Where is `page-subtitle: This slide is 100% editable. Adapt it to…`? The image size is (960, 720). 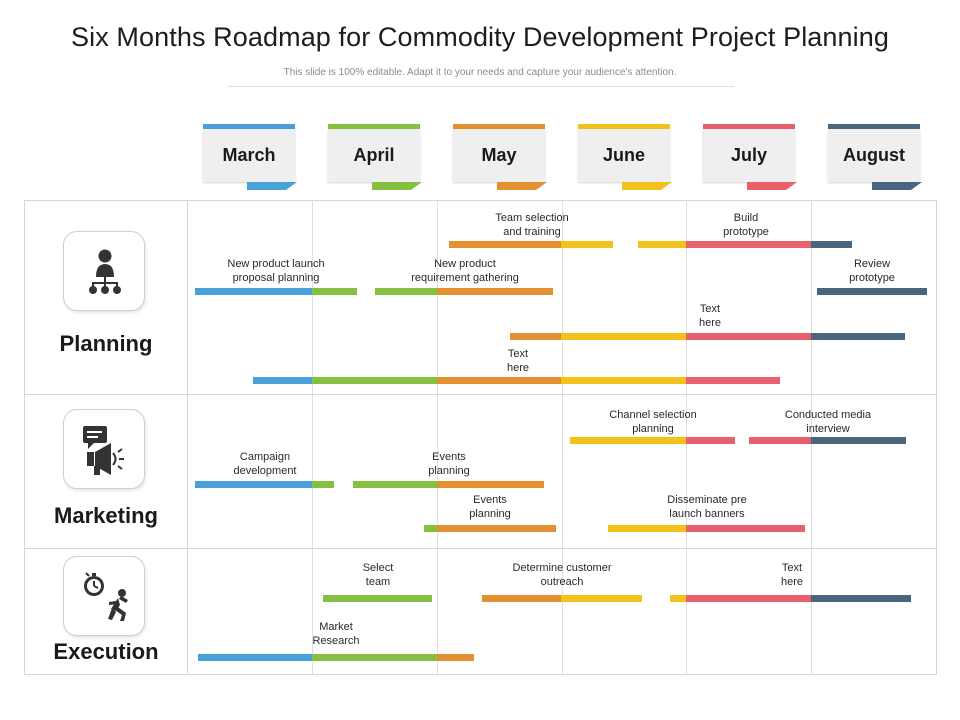
page-subtitle: This slide is 100% editable. Adapt it to… is located at coordinates (480, 72).